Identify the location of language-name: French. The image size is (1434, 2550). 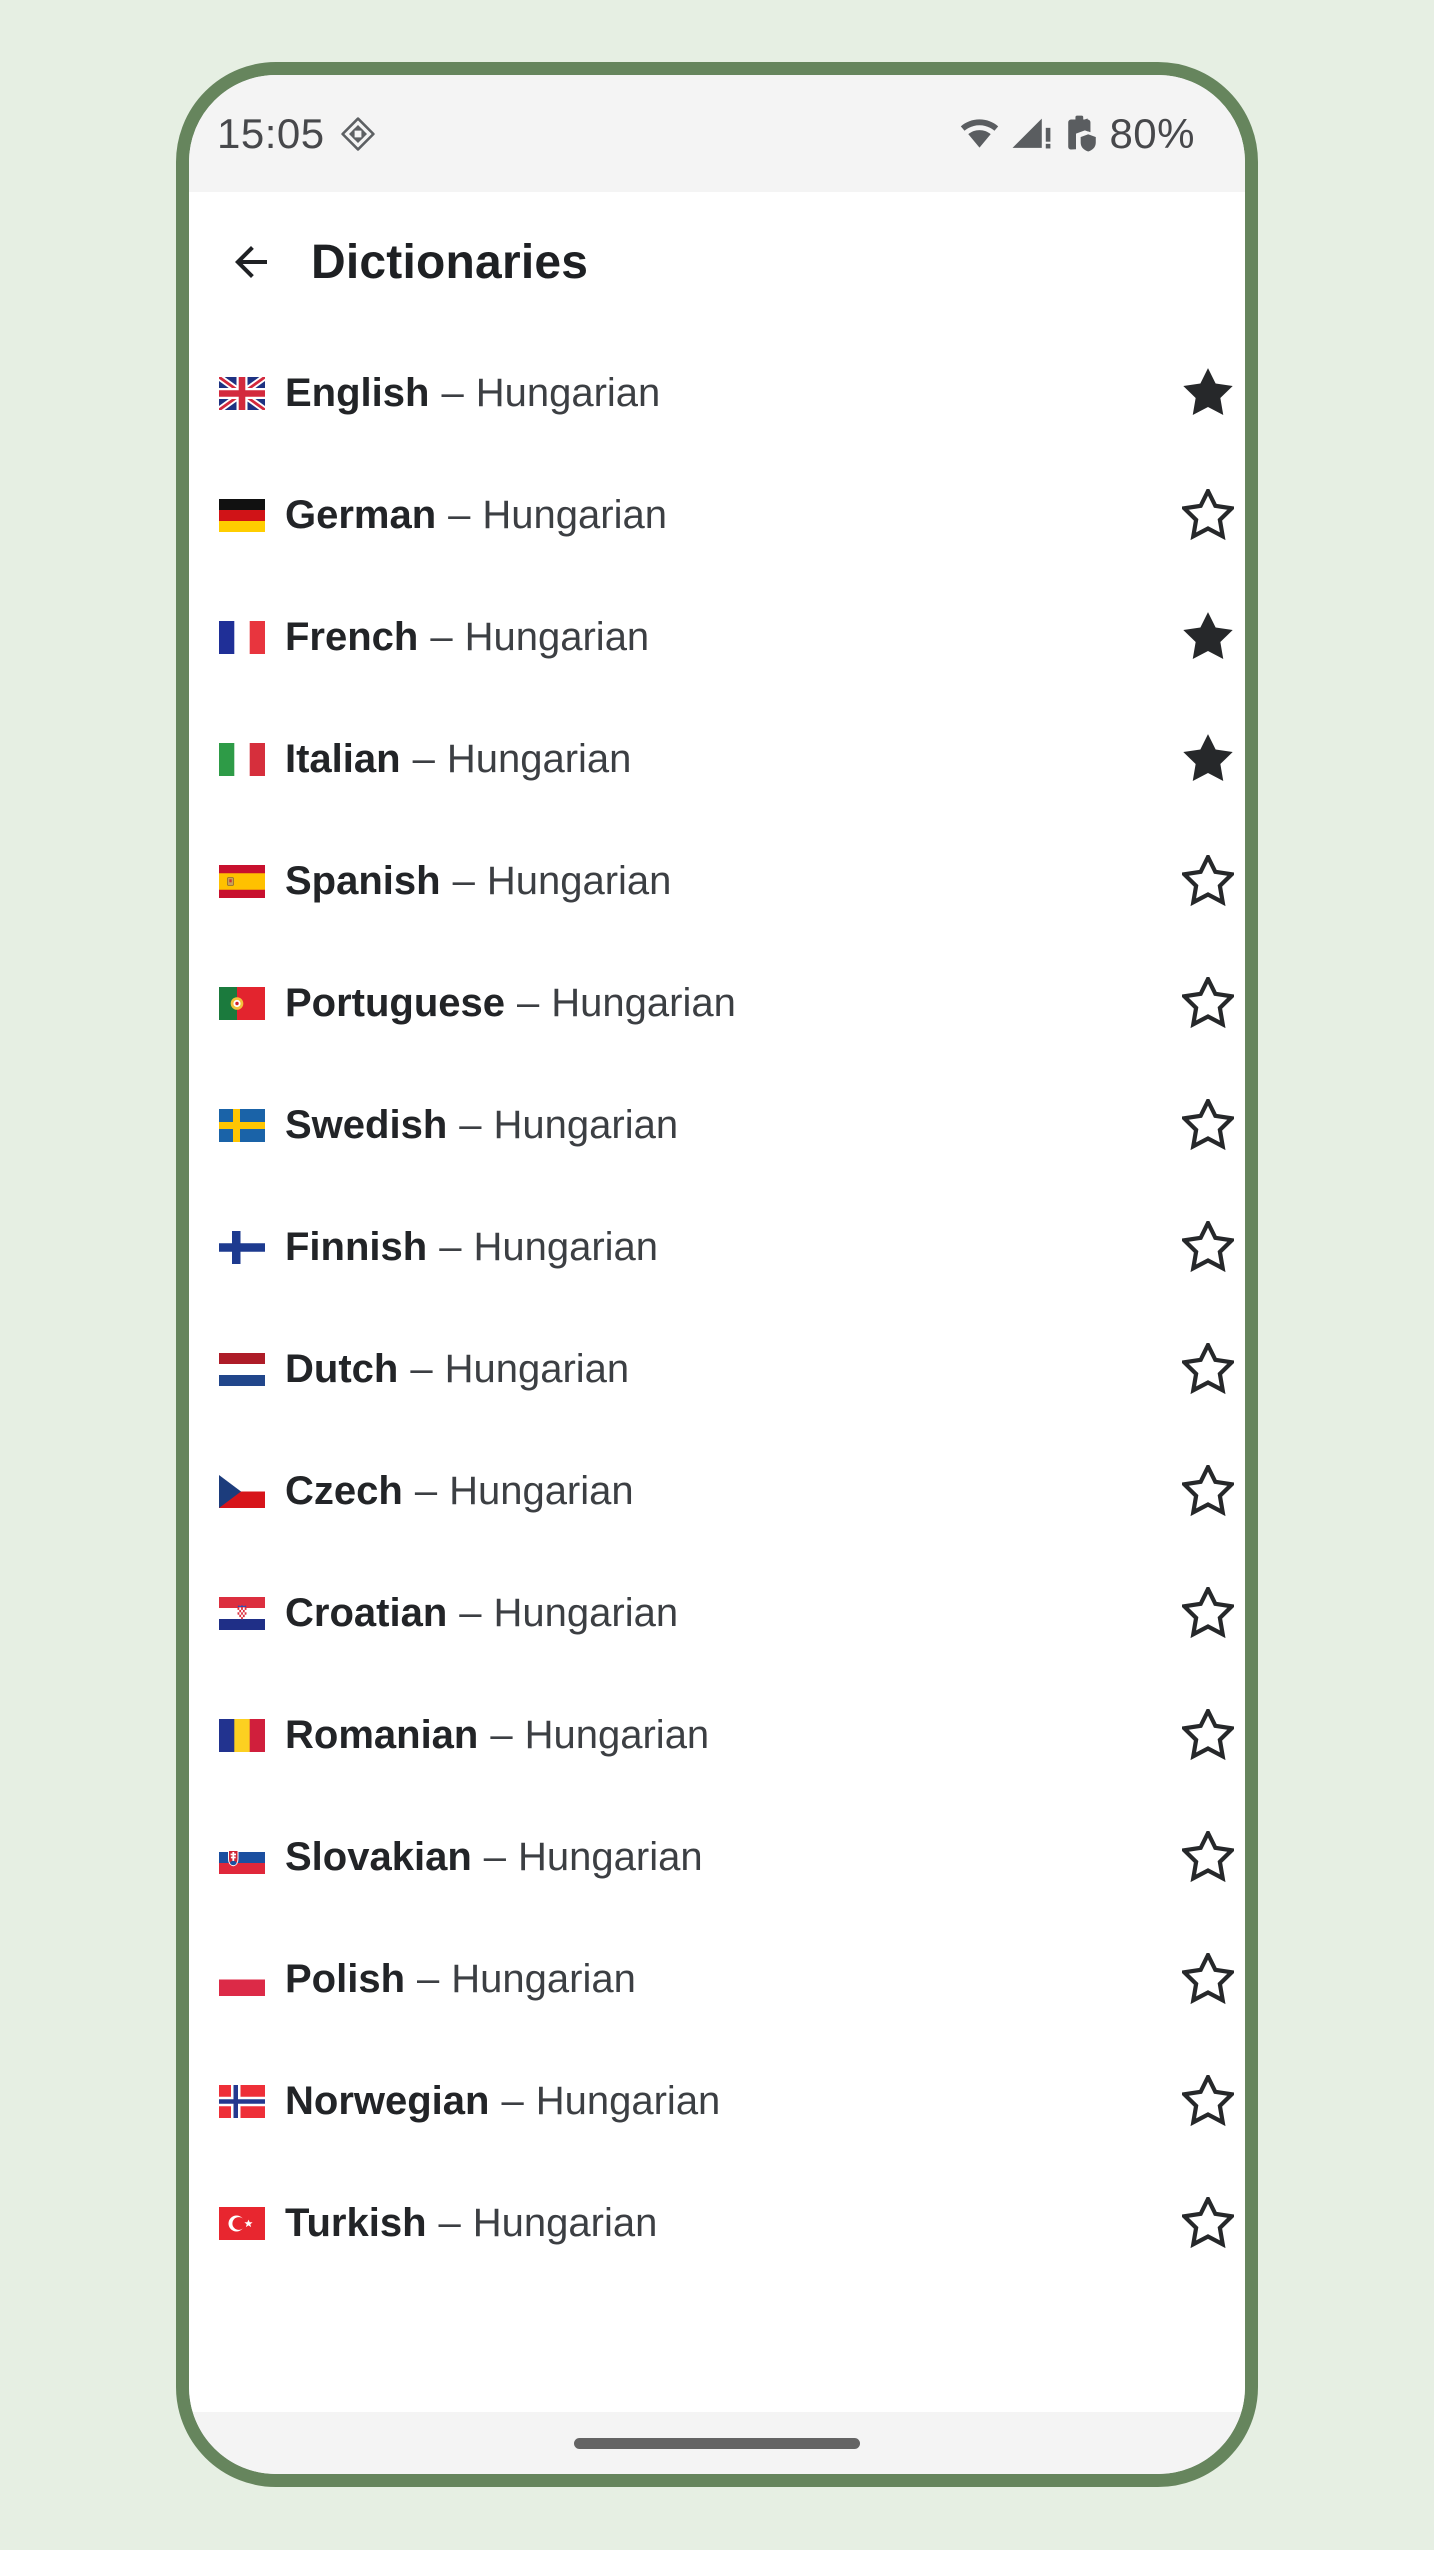
(352, 636).